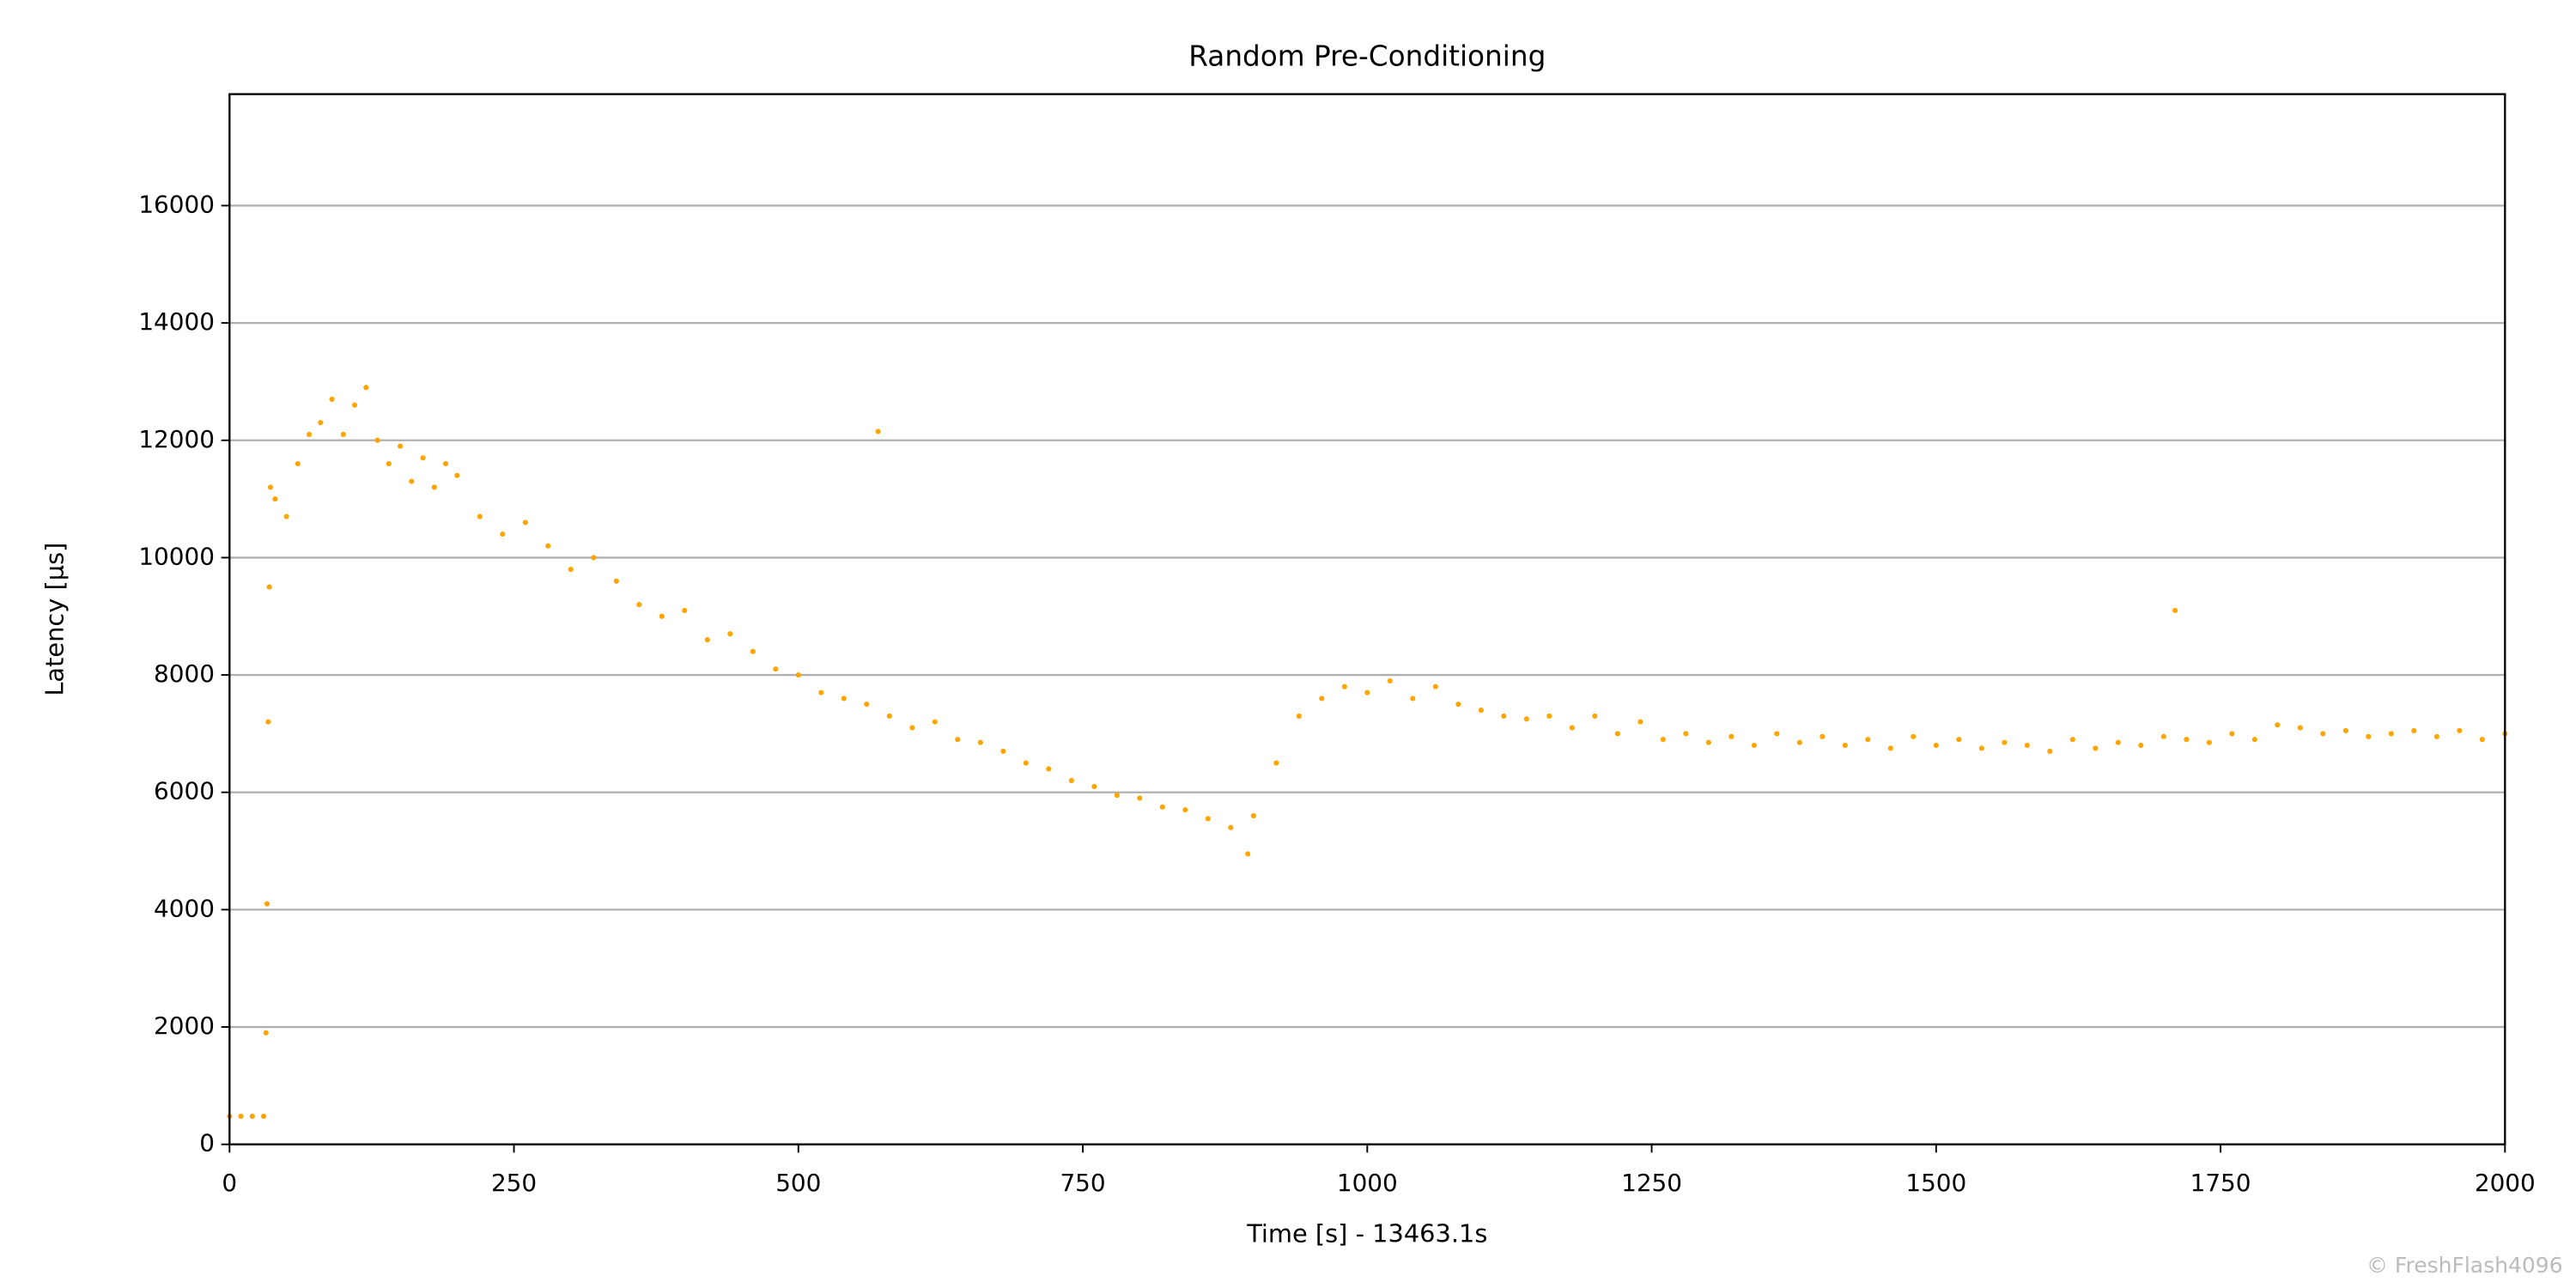  I want to click on x-tick-label: 250, so click(514, 1183).